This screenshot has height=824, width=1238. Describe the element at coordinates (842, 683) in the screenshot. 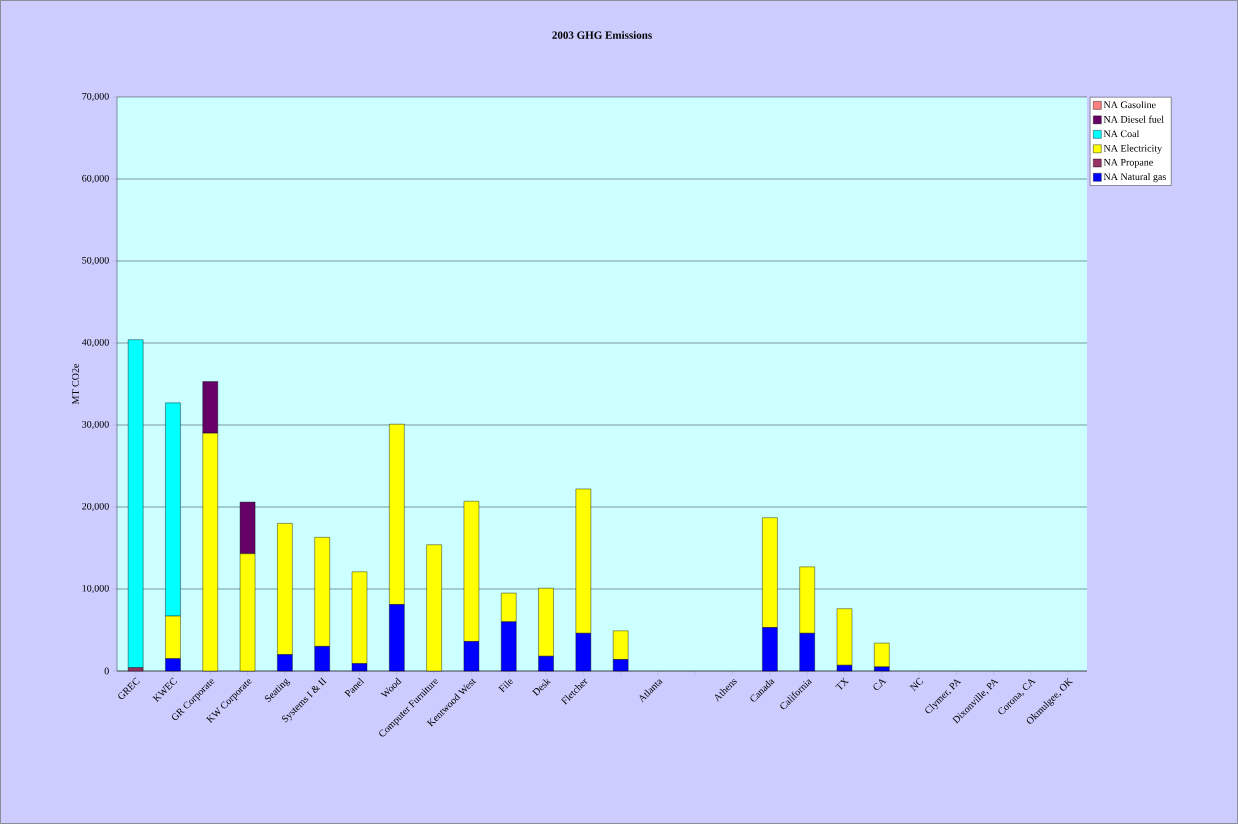

I see `x-tick-label: TX` at that location.